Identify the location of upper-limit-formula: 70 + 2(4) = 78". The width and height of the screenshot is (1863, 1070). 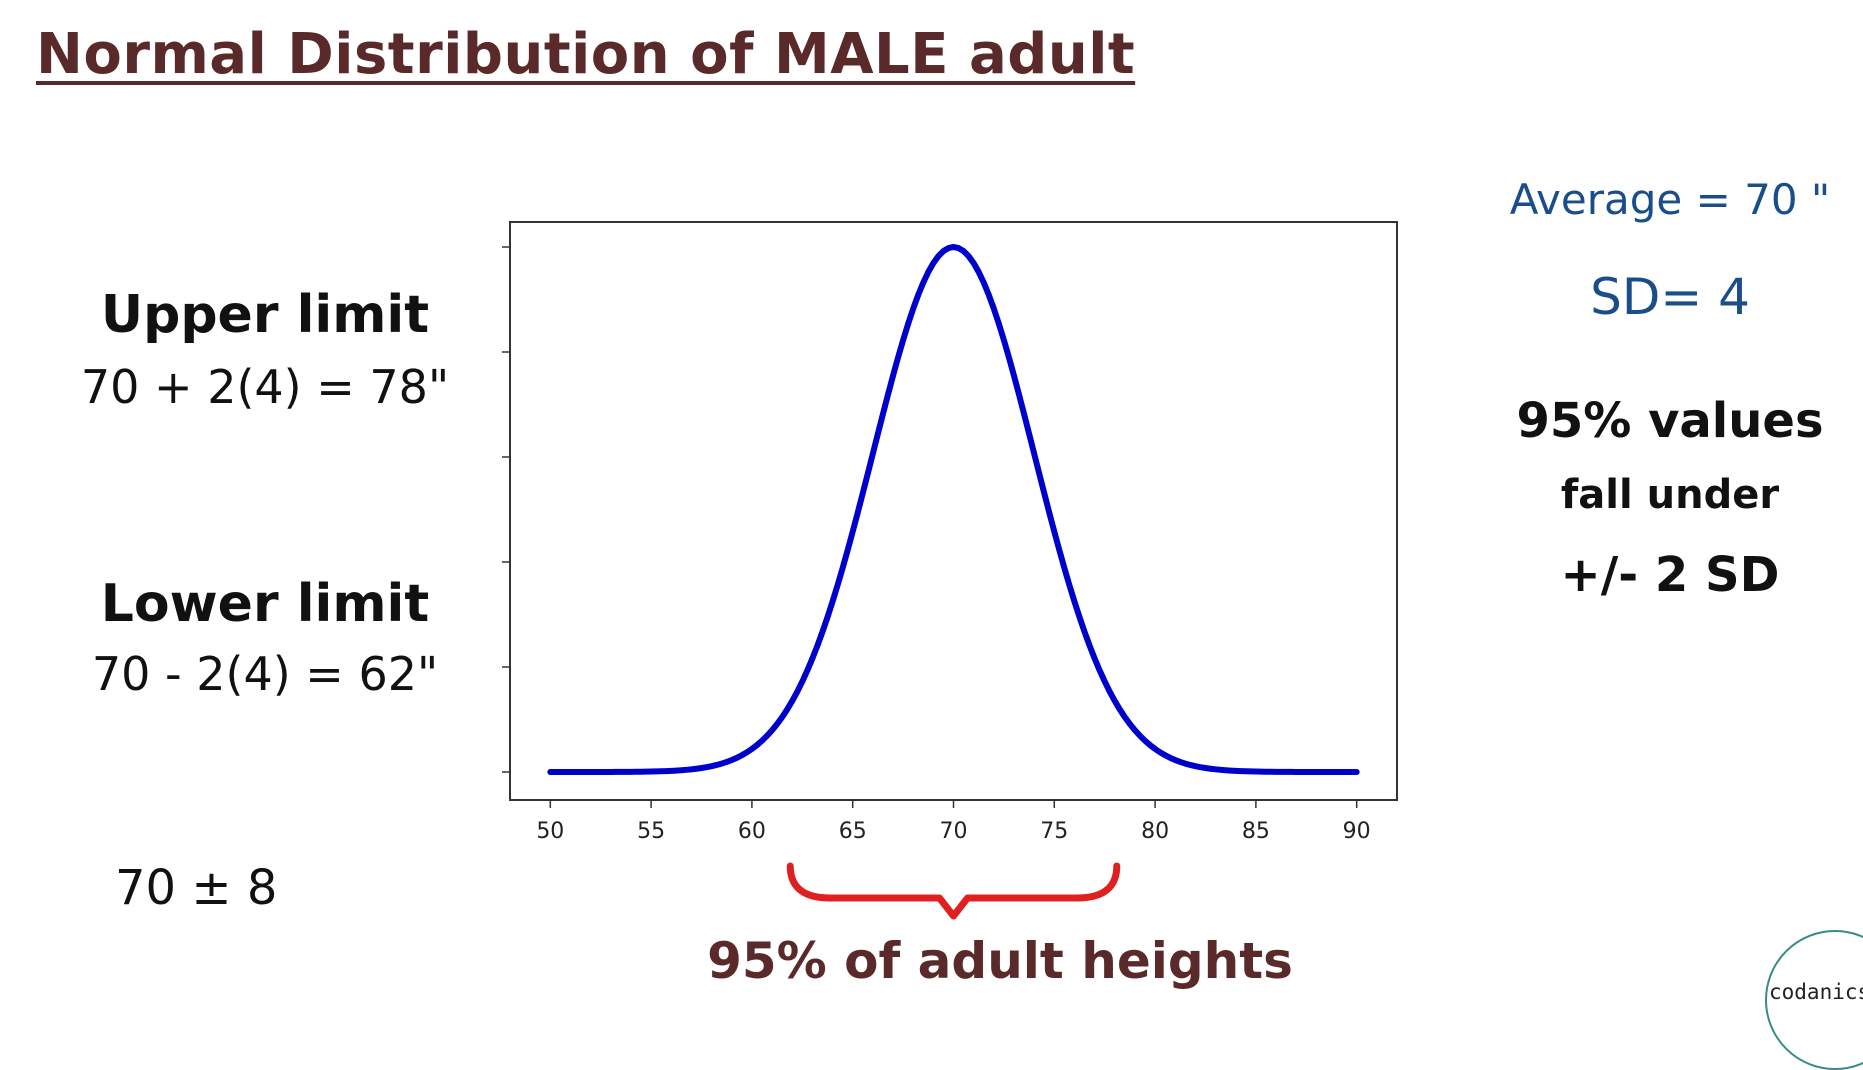
(265, 387).